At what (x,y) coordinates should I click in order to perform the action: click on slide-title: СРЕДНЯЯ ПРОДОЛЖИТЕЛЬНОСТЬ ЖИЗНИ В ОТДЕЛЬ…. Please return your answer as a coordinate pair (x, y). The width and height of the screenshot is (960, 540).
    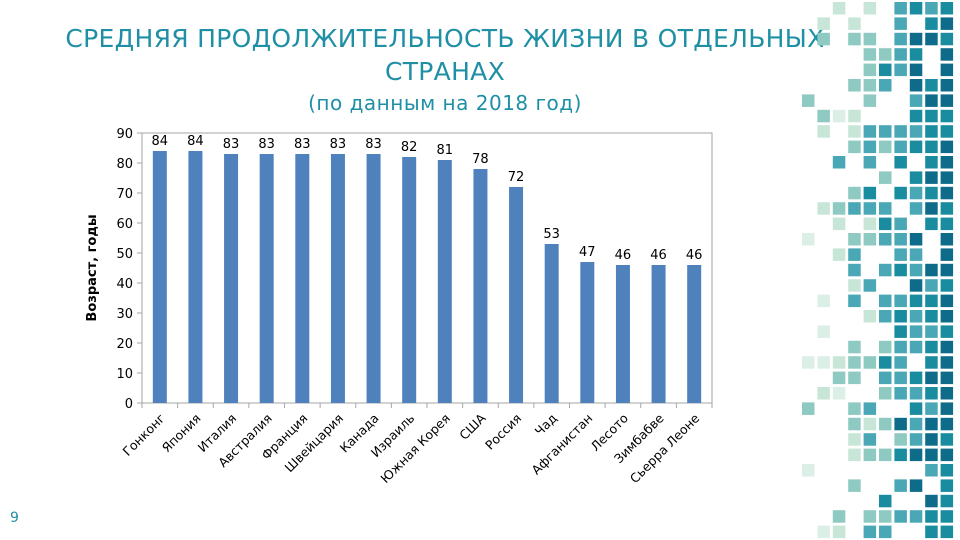
    Looking at the image, I should click on (445, 55).